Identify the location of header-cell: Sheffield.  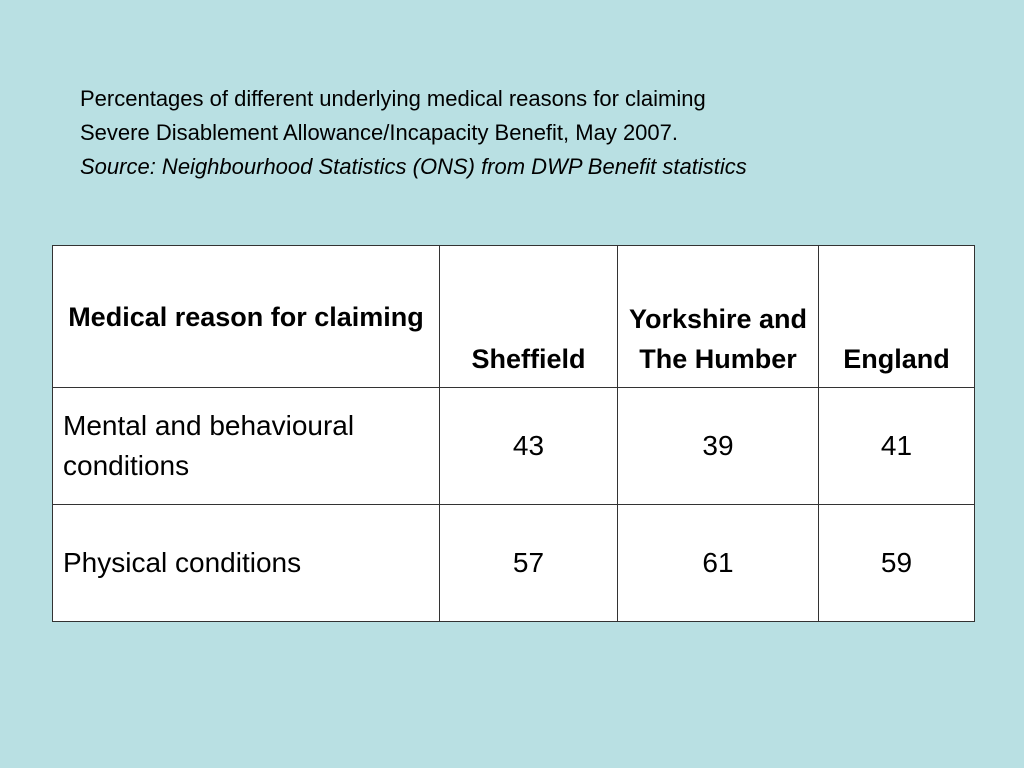
(528, 316).